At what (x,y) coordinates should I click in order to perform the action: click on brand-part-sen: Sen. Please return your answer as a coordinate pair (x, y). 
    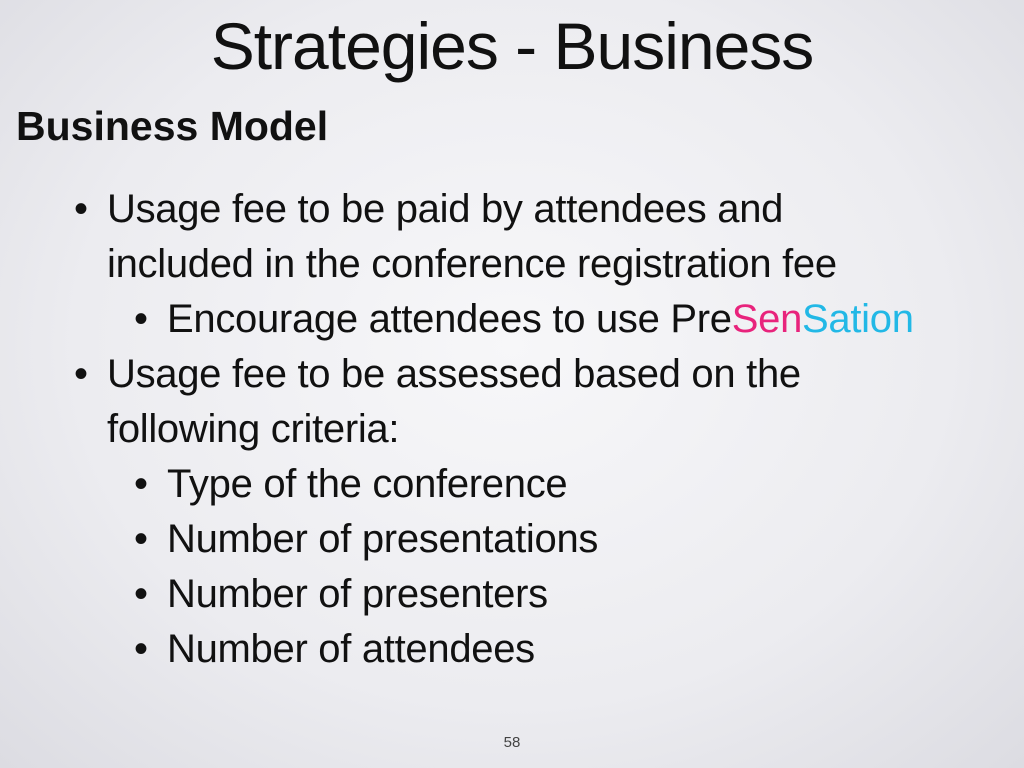
    Looking at the image, I should click on (767, 319).